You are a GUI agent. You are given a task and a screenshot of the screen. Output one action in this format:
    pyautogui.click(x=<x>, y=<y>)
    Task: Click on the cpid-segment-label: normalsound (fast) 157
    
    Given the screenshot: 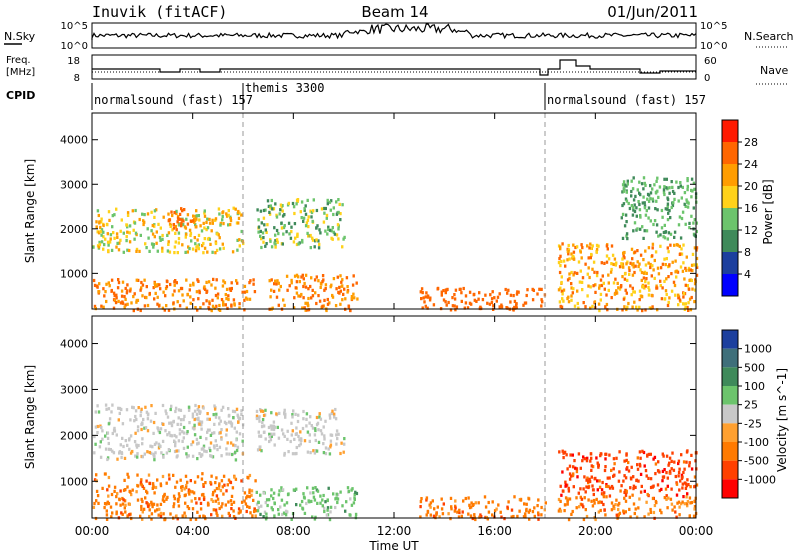 What is the action you would take?
    pyautogui.click(x=626, y=100)
    